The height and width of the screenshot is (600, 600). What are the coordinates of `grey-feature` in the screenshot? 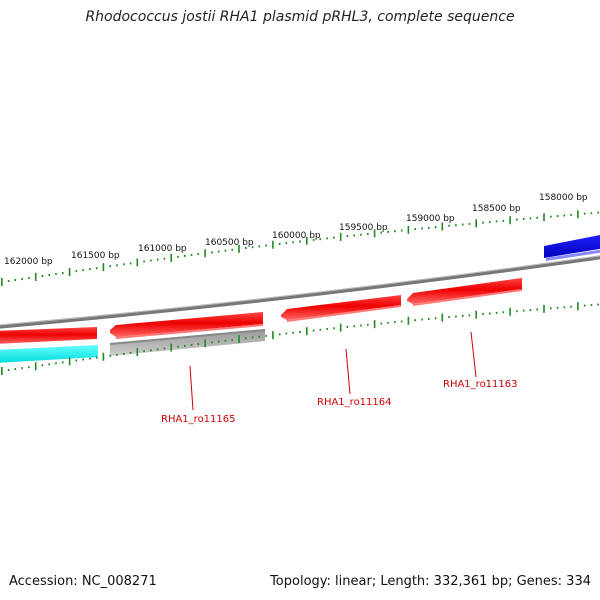 It's located at (187, 342).